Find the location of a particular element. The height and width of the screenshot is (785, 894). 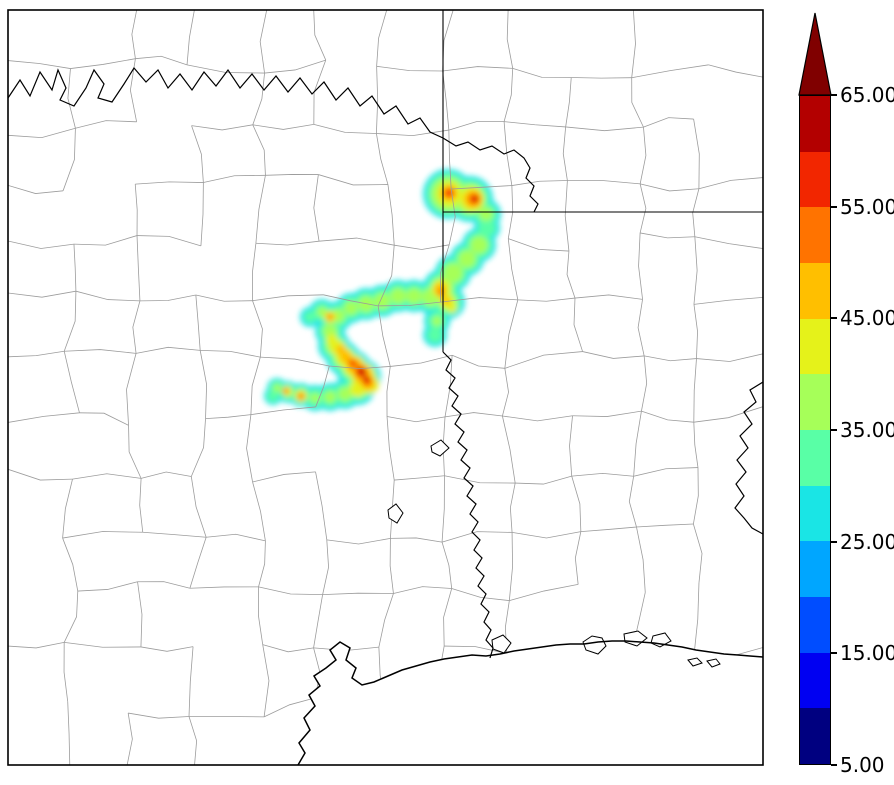

gulf-of-mexico is located at coordinates (530, 703).